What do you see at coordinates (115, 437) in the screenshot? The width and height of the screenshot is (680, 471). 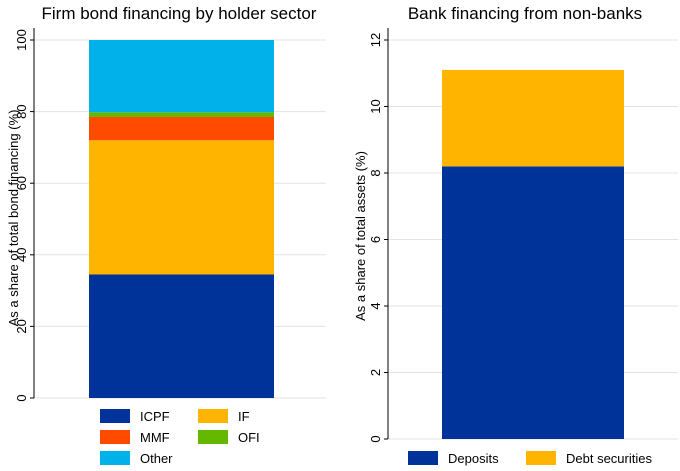 I see `left-legend-swatch-mmf` at bounding box center [115, 437].